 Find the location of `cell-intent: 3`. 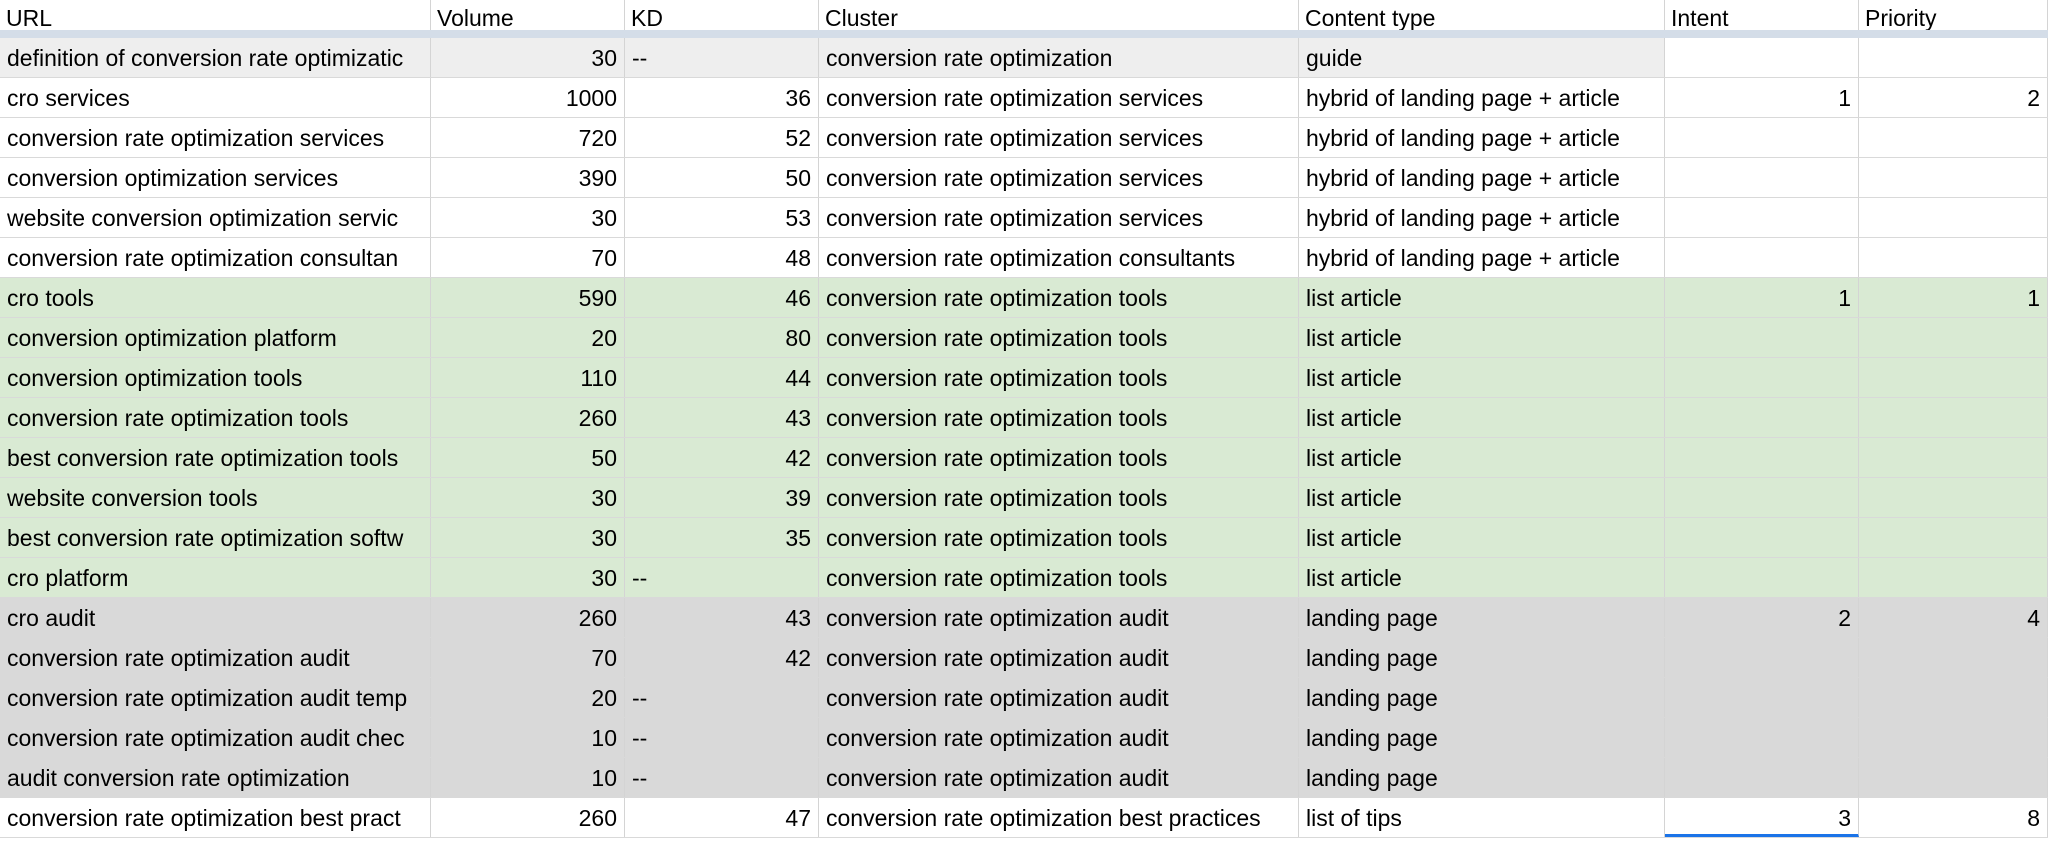

cell-intent: 3 is located at coordinates (1762, 817).